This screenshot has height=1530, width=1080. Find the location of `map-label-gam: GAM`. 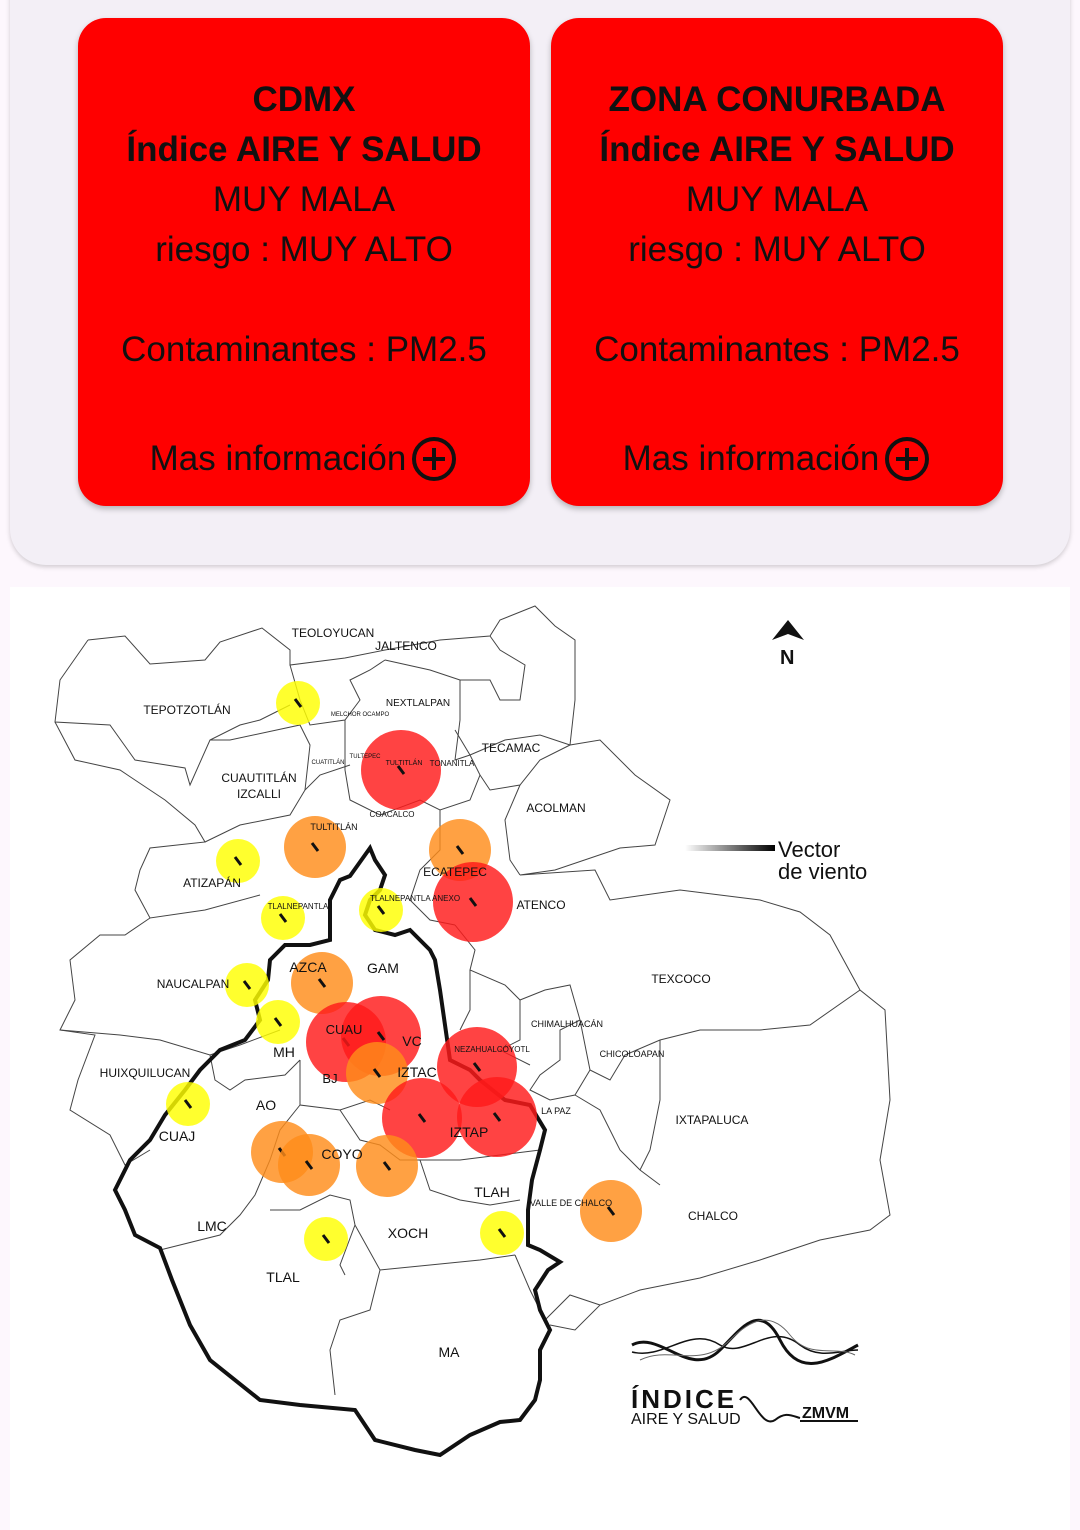

map-label-gam: GAM is located at coordinates (383, 968).